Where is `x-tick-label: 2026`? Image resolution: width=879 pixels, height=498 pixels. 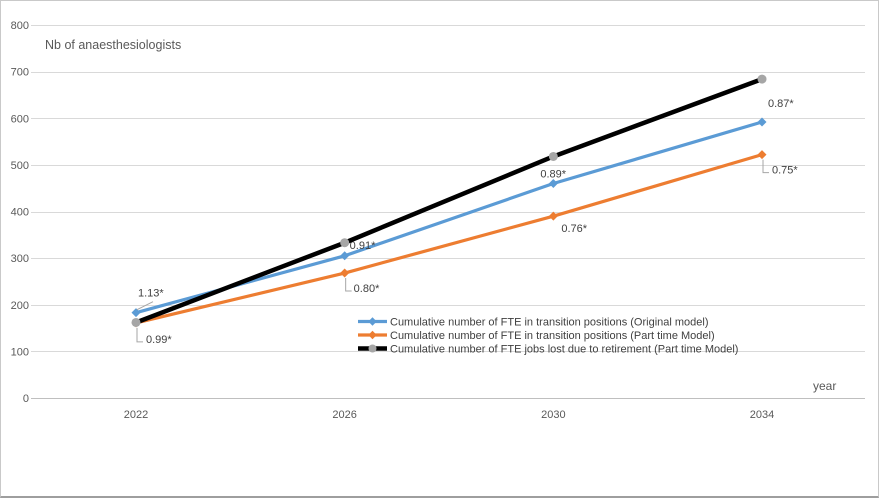 x-tick-label: 2026 is located at coordinates (344, 415).